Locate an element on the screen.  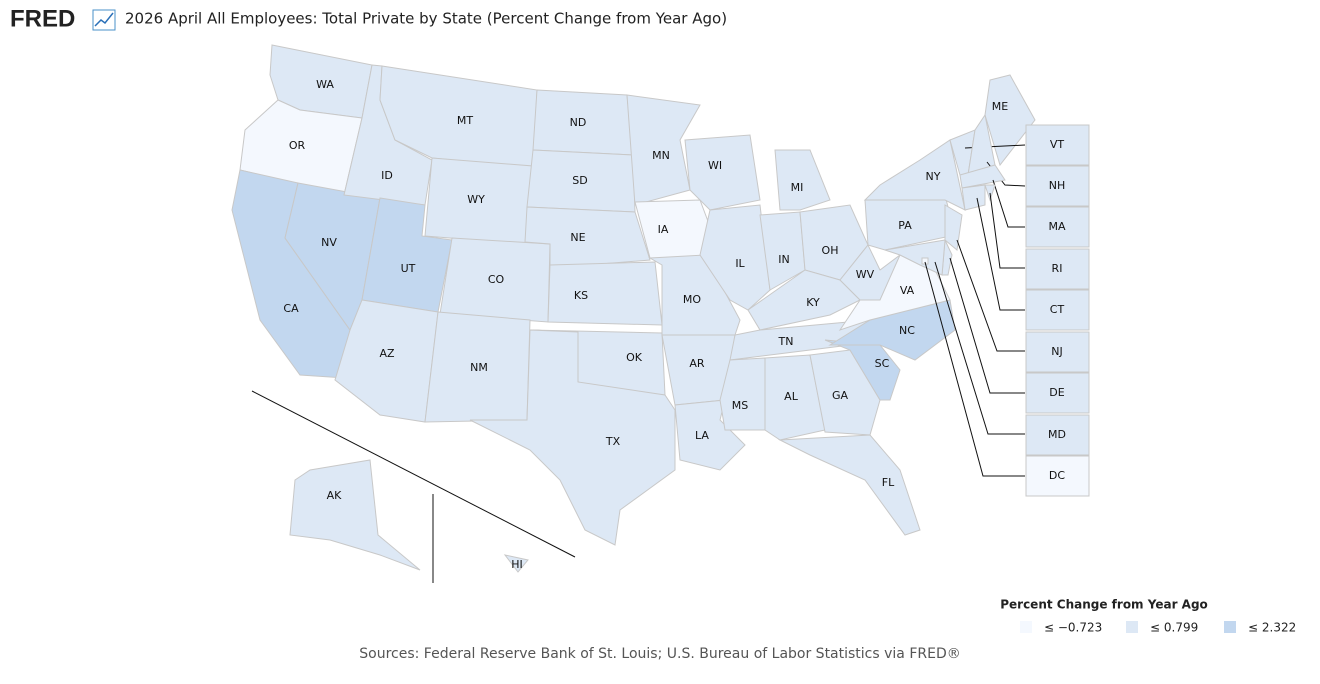
legend-label: ≤ 2.322 is located at coordinates (1272, 628).